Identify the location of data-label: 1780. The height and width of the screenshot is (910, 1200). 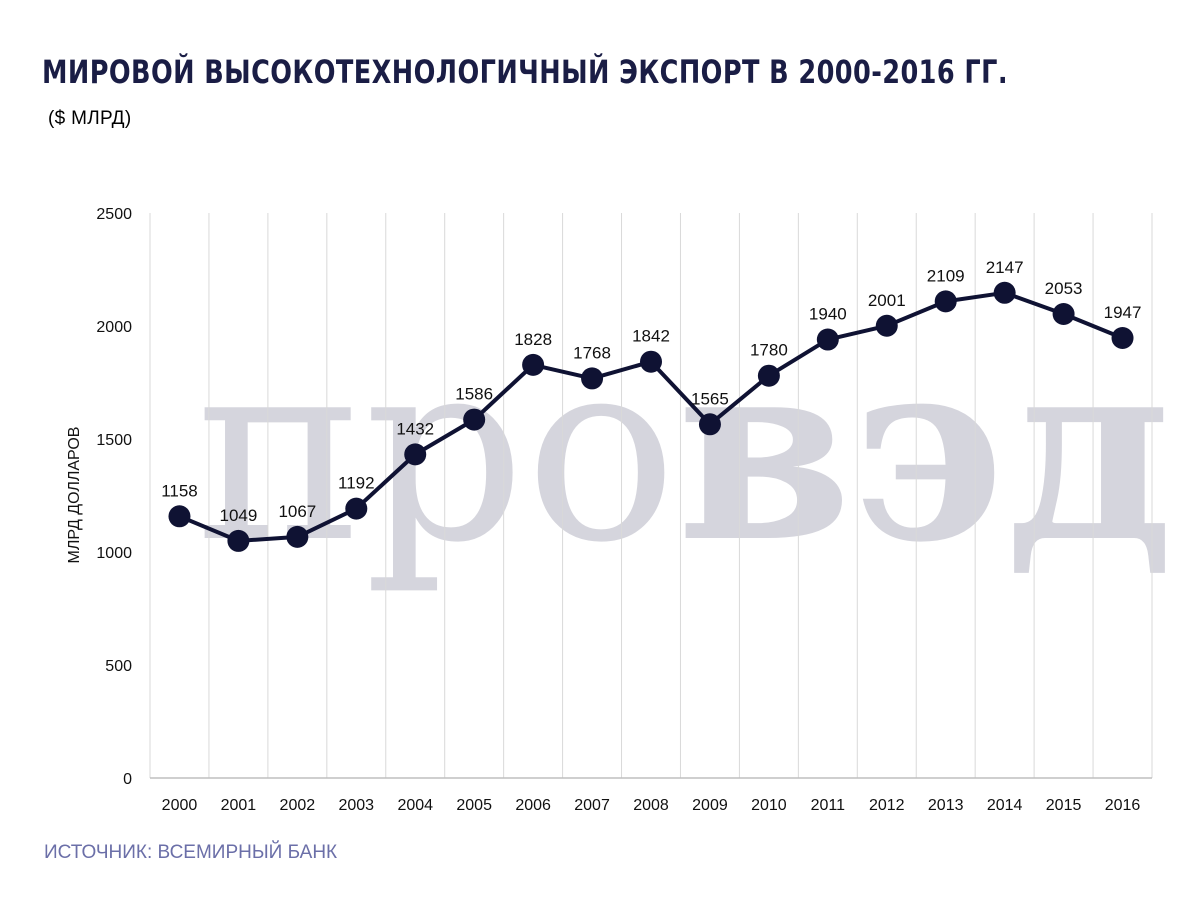
(769, 350).